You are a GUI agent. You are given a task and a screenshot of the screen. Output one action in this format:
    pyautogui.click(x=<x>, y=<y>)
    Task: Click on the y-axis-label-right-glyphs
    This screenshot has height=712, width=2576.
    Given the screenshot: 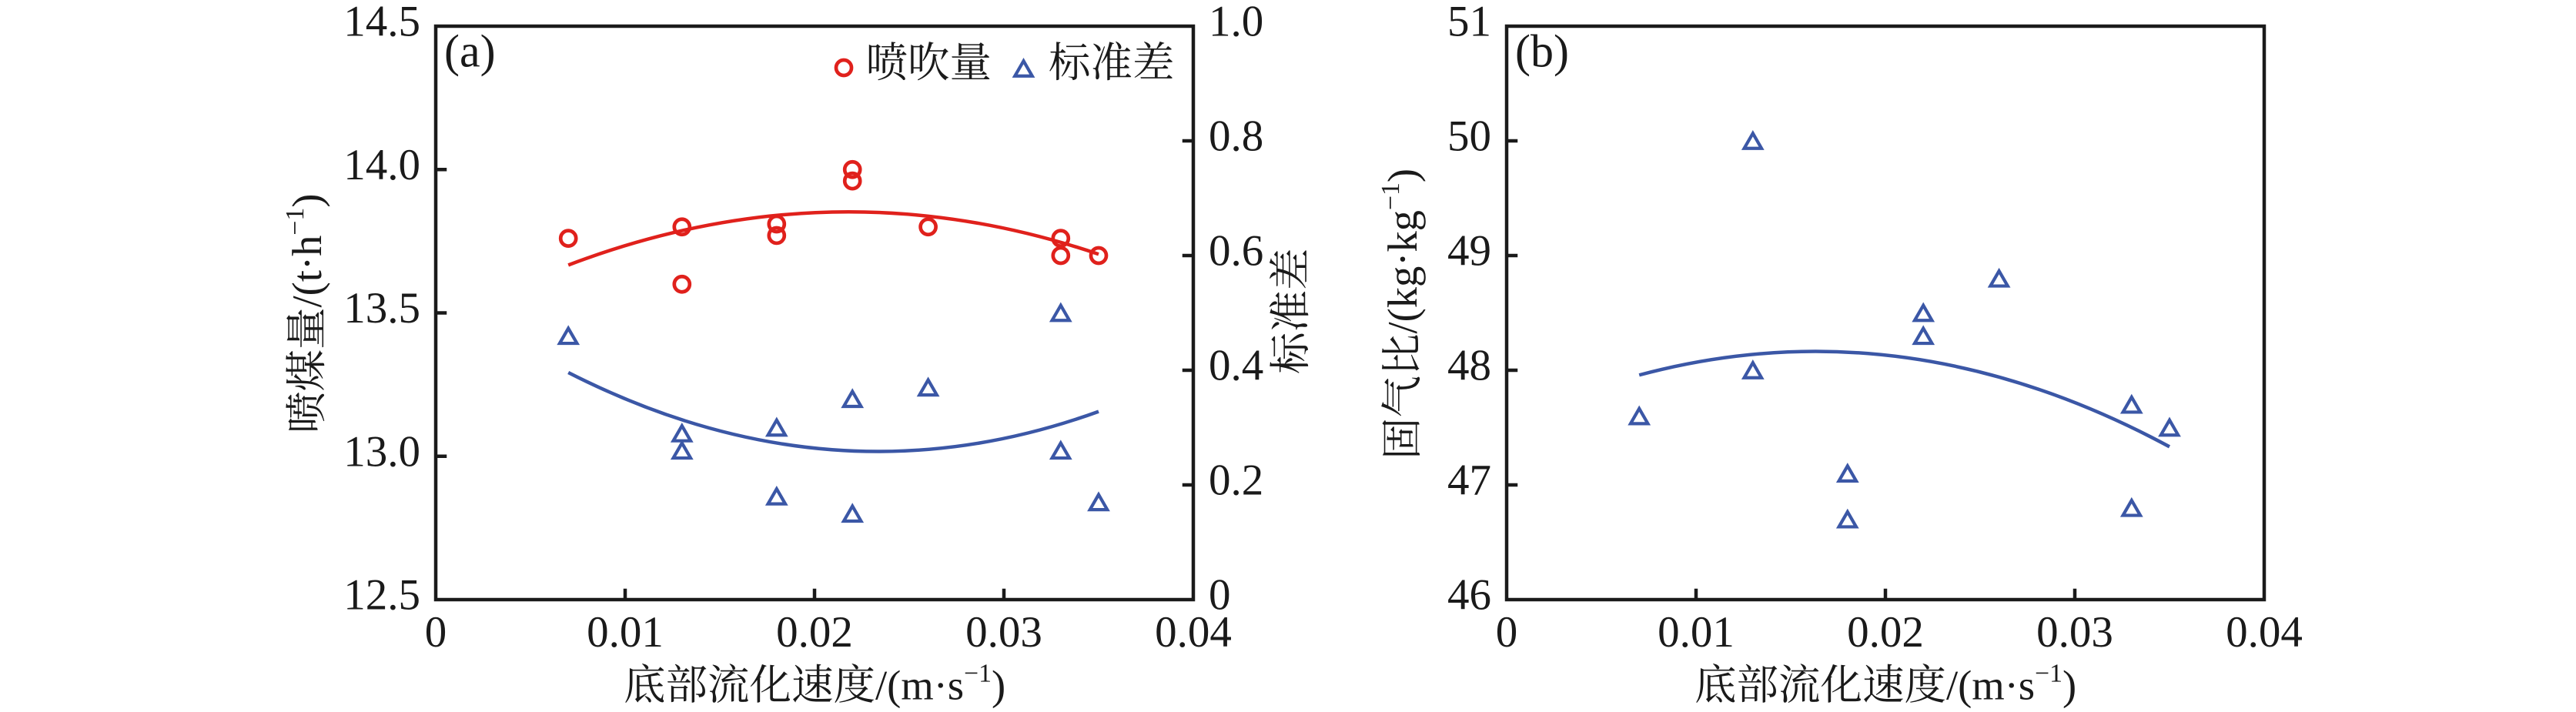 What is the action you would take?
    pyautogui.click(x=1289, y=312)
    